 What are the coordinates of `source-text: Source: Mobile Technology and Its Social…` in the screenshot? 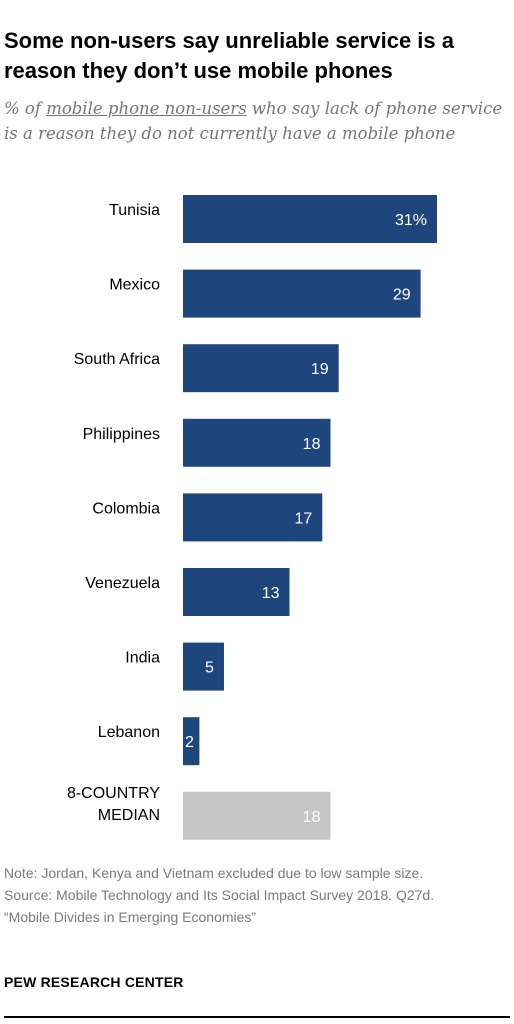 It's located at (219, 895).